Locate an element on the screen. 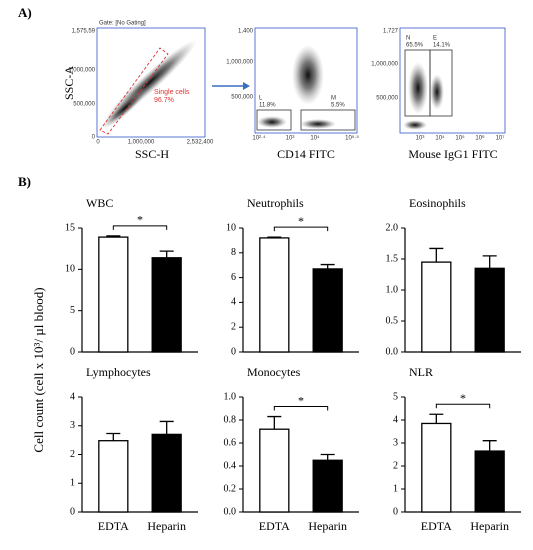 This screenshot has height=550, width=533. gate-percent: 11.8% is located at coordinates (267, 106).